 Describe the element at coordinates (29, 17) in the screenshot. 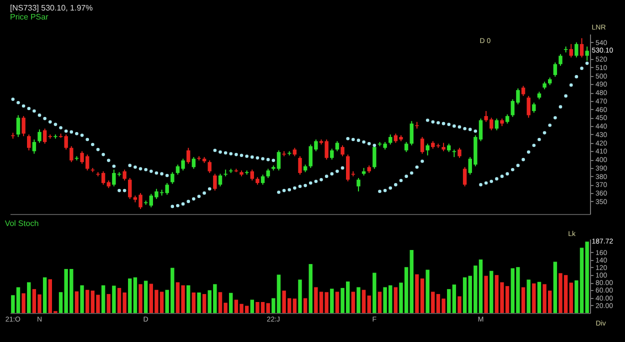

I see `chart-subtitle: Price PSar` at that location.